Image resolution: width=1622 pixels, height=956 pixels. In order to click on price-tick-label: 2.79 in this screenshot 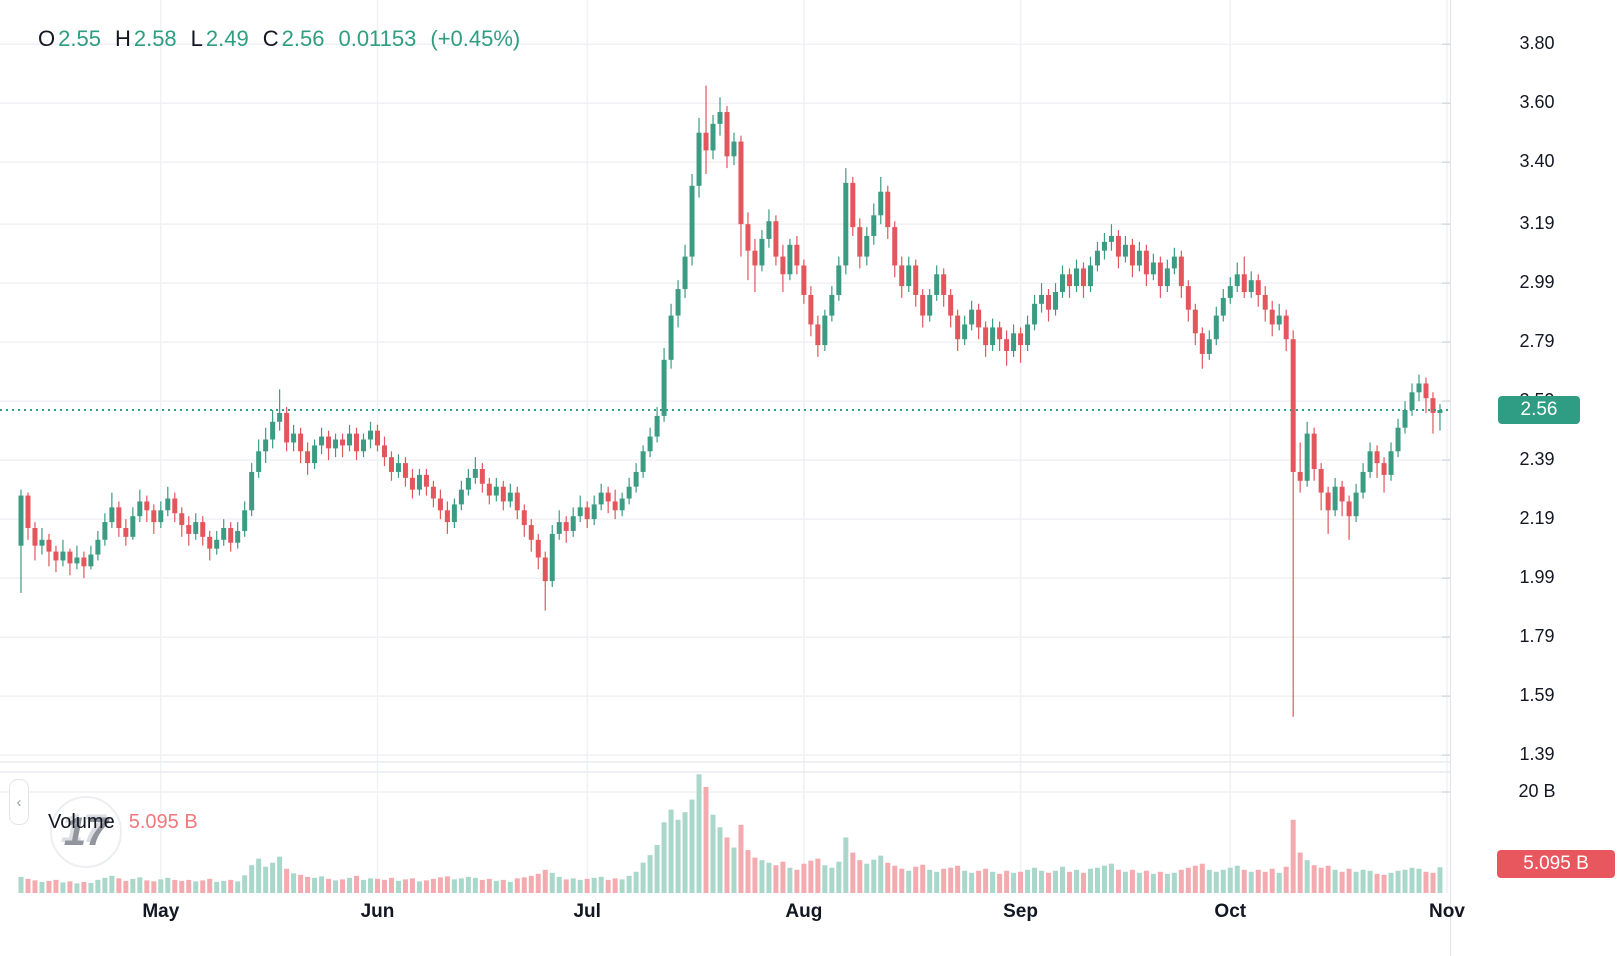, I will do `click(1537, 341)`.